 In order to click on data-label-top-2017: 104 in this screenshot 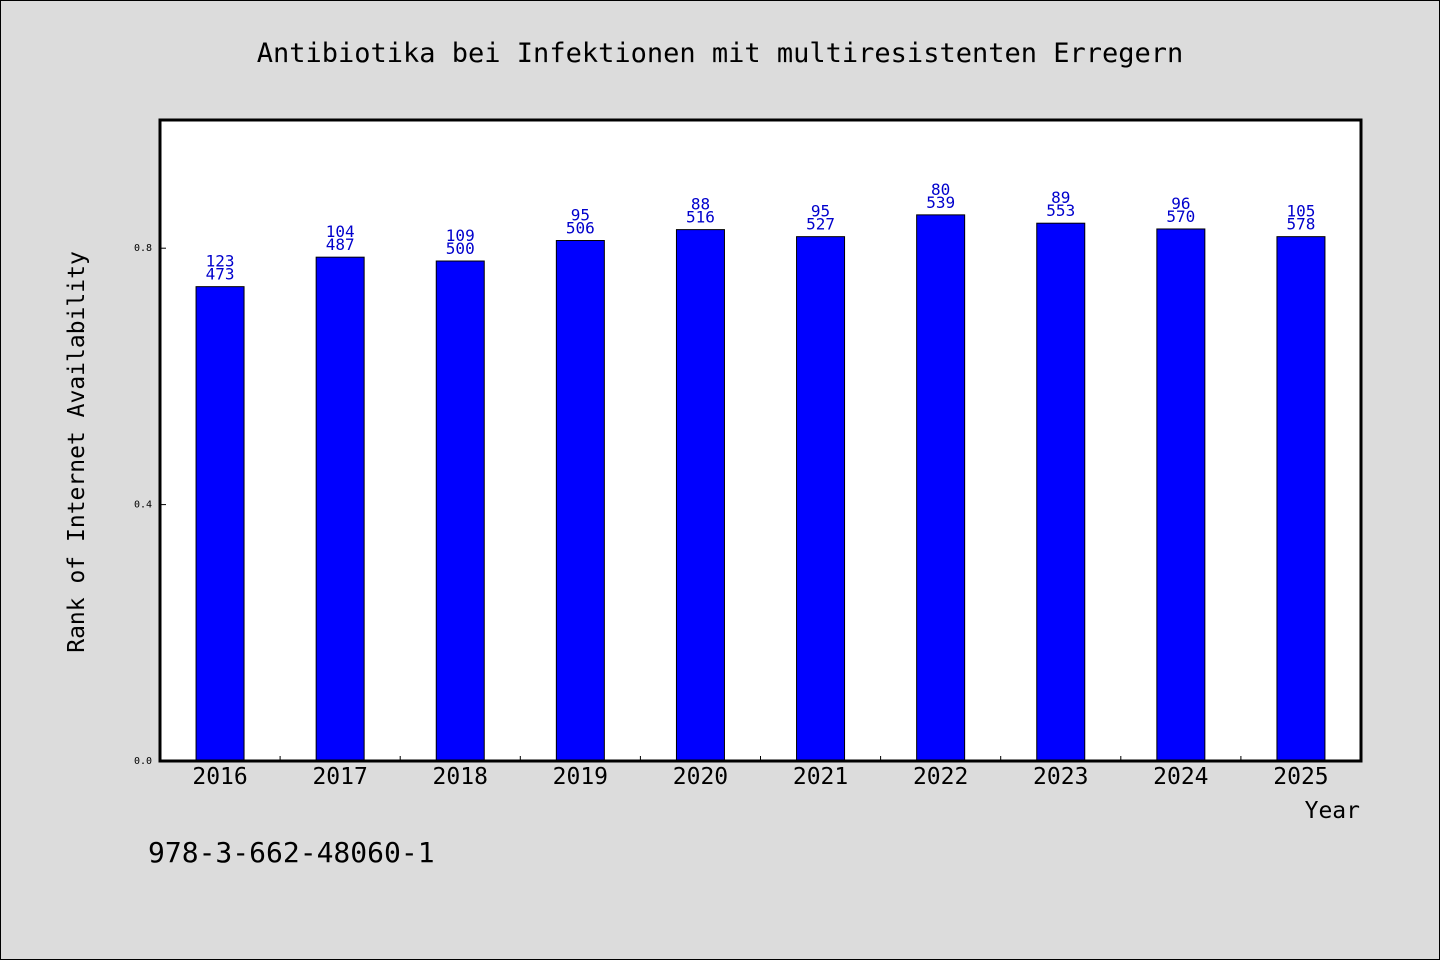, I will do `click(340, 231)`.